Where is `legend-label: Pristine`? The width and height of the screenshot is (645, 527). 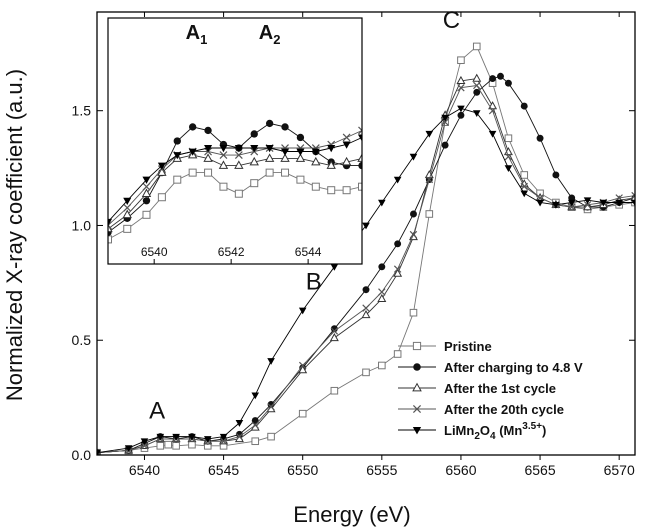
legend-label: Pristine is located at coordinates (468, 346).